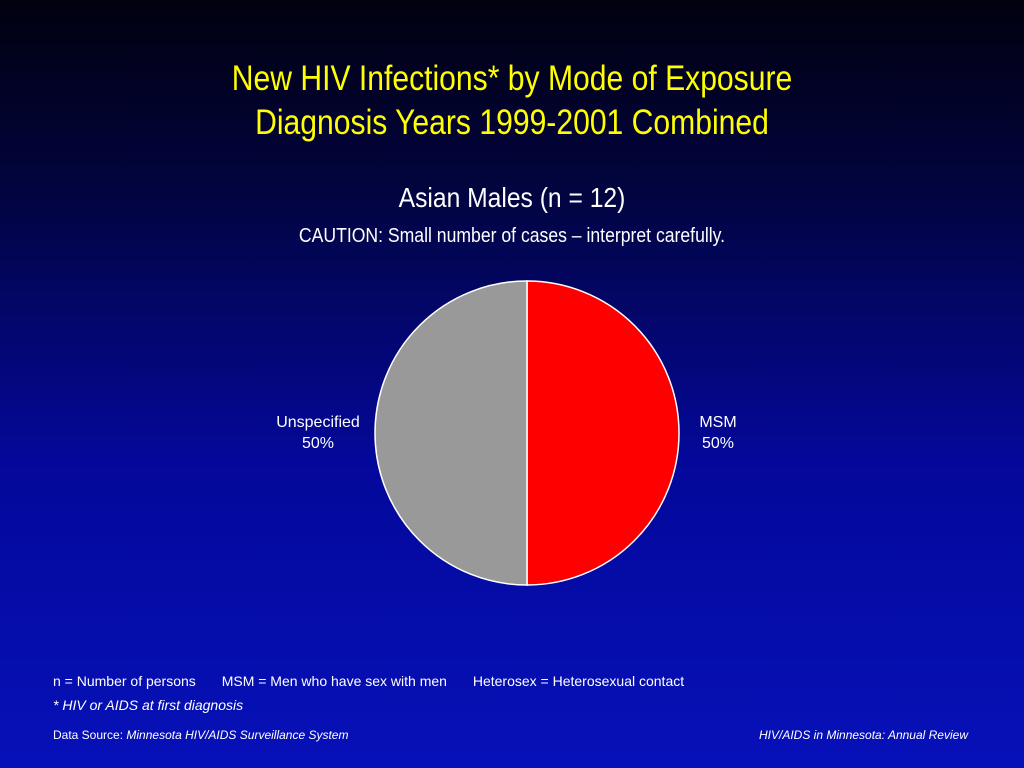 The height and width of the screenshot is (768, 1024). What do you see at coordinates (863, 735) in the screenshot?
I see `report-name: HIV/AIDS in Minnesota: Annual Review` at bounding box center [863, 735].